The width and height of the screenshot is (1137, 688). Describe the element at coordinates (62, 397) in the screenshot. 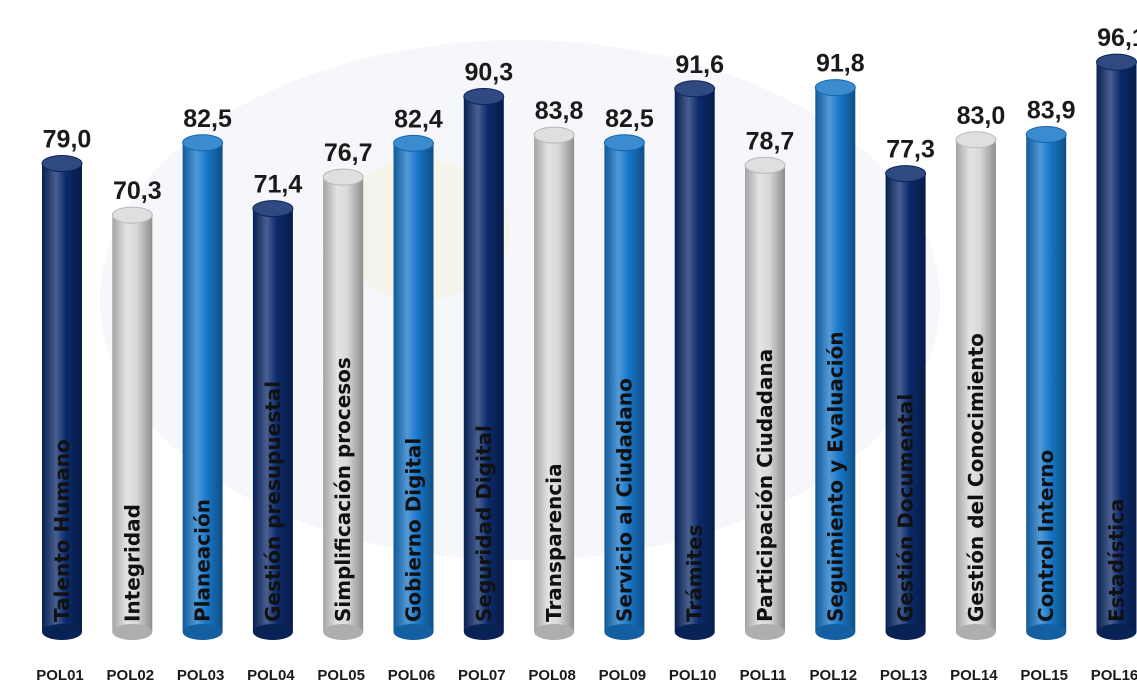

I see `bar-POL01` at that location.